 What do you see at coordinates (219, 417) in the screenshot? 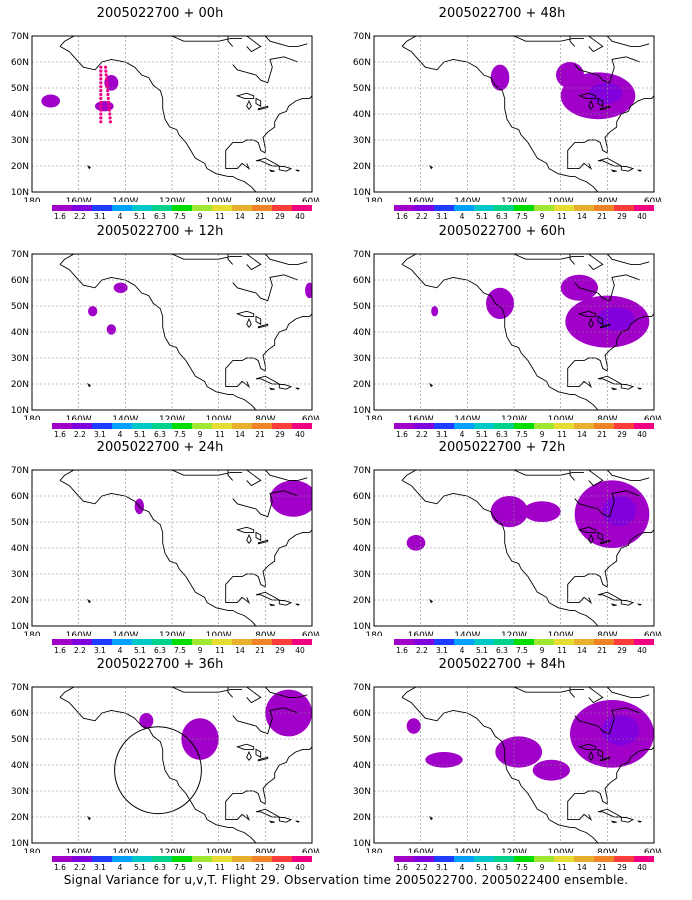
I see `lon-tick-label: 100W` at bounding box center [219, 417].